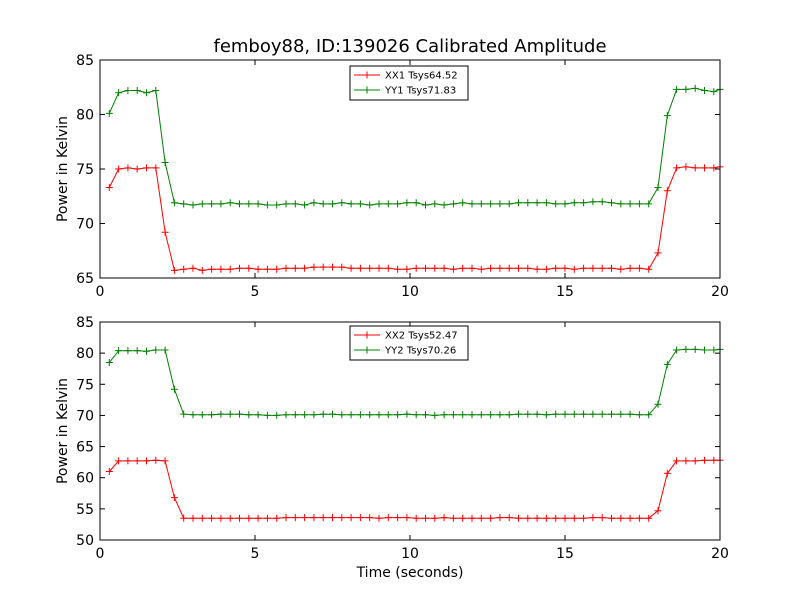  What do you see at coordinates (410, 554) in the screenshot?
I see `x-tick-label: 10` at bounding box center [410, 554].